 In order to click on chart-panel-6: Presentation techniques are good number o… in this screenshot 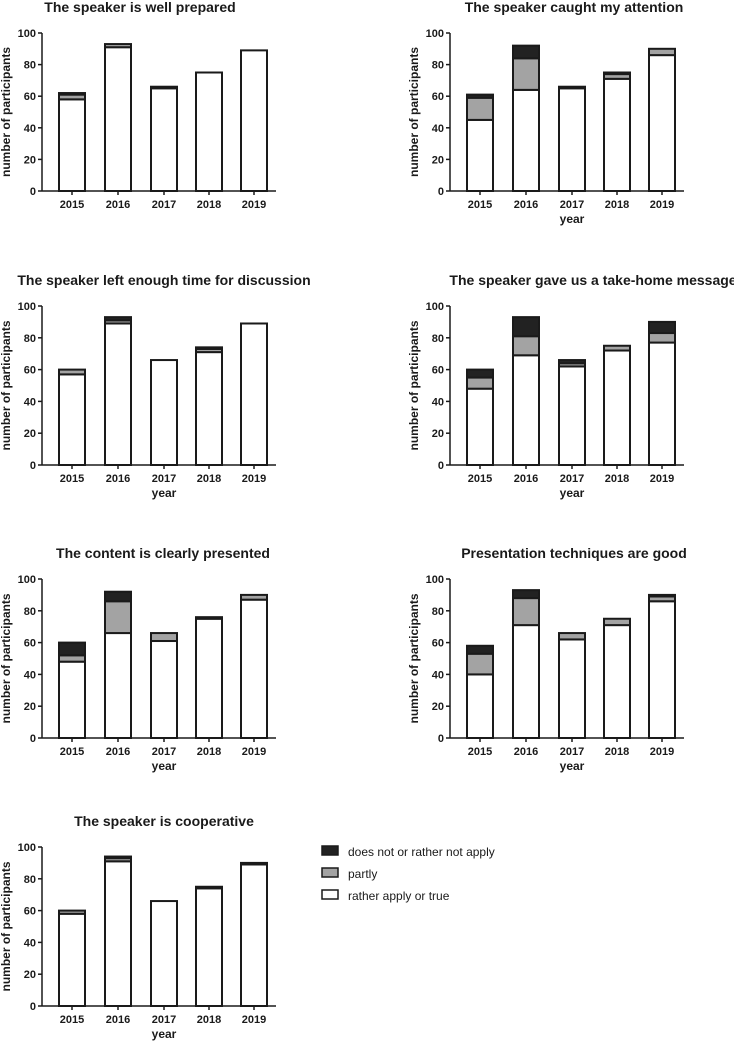, I will do `click(547, 659)`.